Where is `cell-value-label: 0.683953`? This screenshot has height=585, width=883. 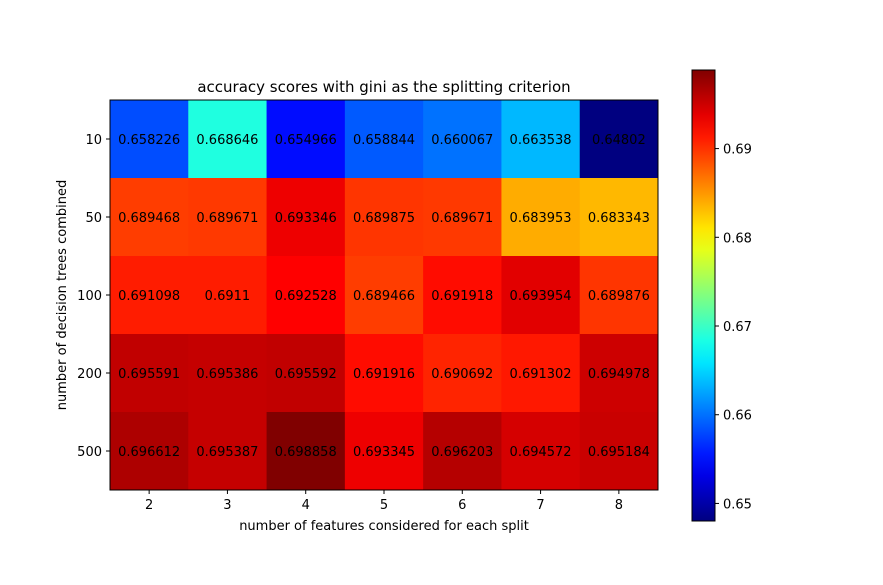
cell-value-label: 0.683953 is located at coordinates (541, 218).